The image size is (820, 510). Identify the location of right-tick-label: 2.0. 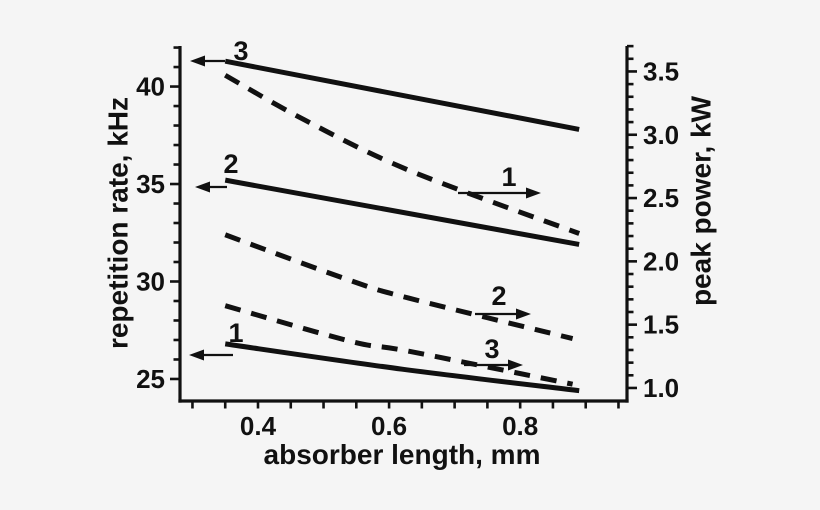
(661, 261).